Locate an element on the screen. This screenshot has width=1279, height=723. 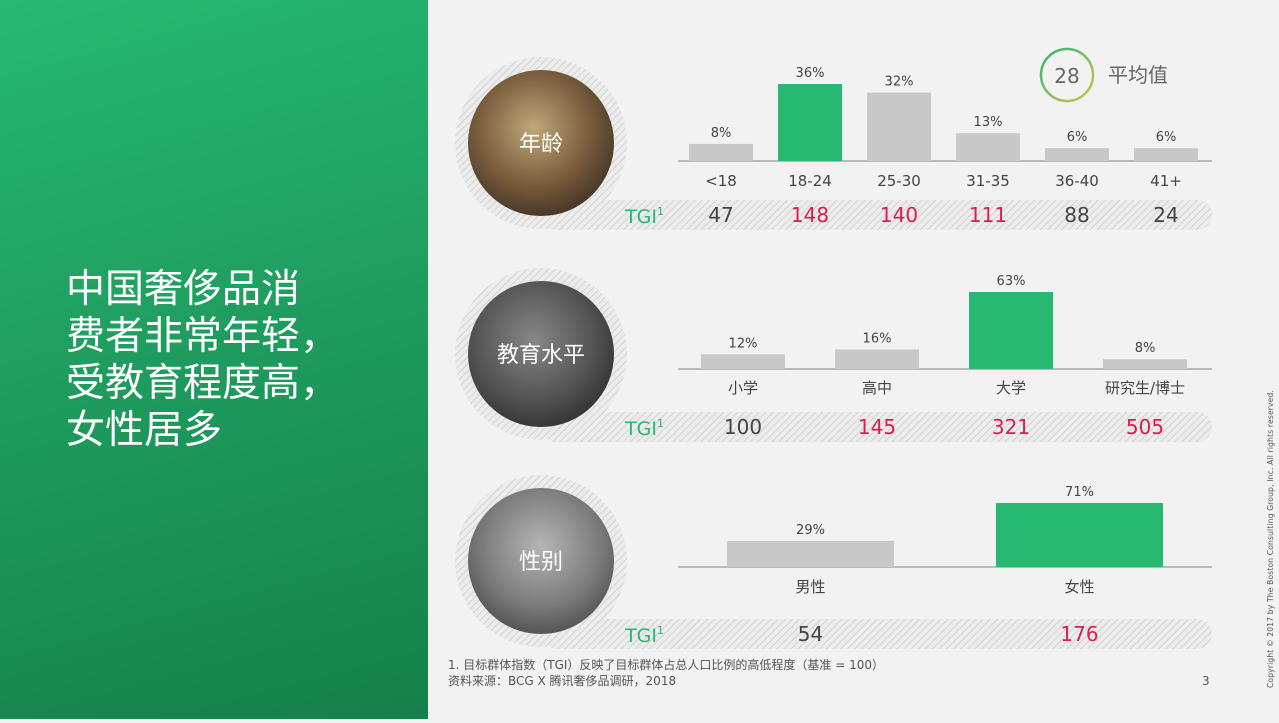
tgi-value: 321 is located at coordinates (1011, 427).